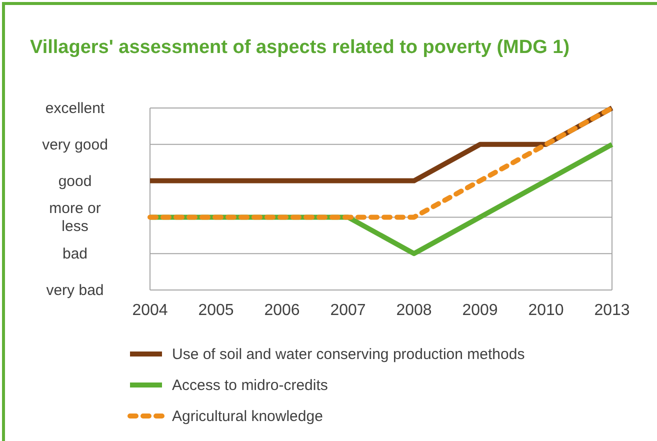 This screenshot has width=657, height=441. What do you see at coordinates (612, 310) in the screenshot?
I see `x-tick-label: 2013` at bounding box center [612, 310].